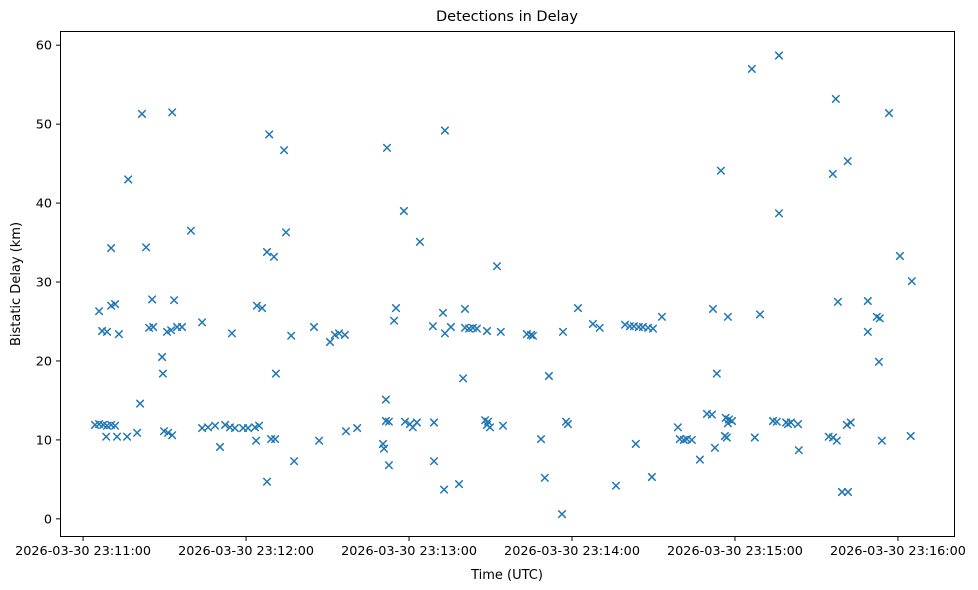 The image size is (978, 590). I want to click on x-tick-label: 2026-03-30 23:15:00, so click(735, 551).